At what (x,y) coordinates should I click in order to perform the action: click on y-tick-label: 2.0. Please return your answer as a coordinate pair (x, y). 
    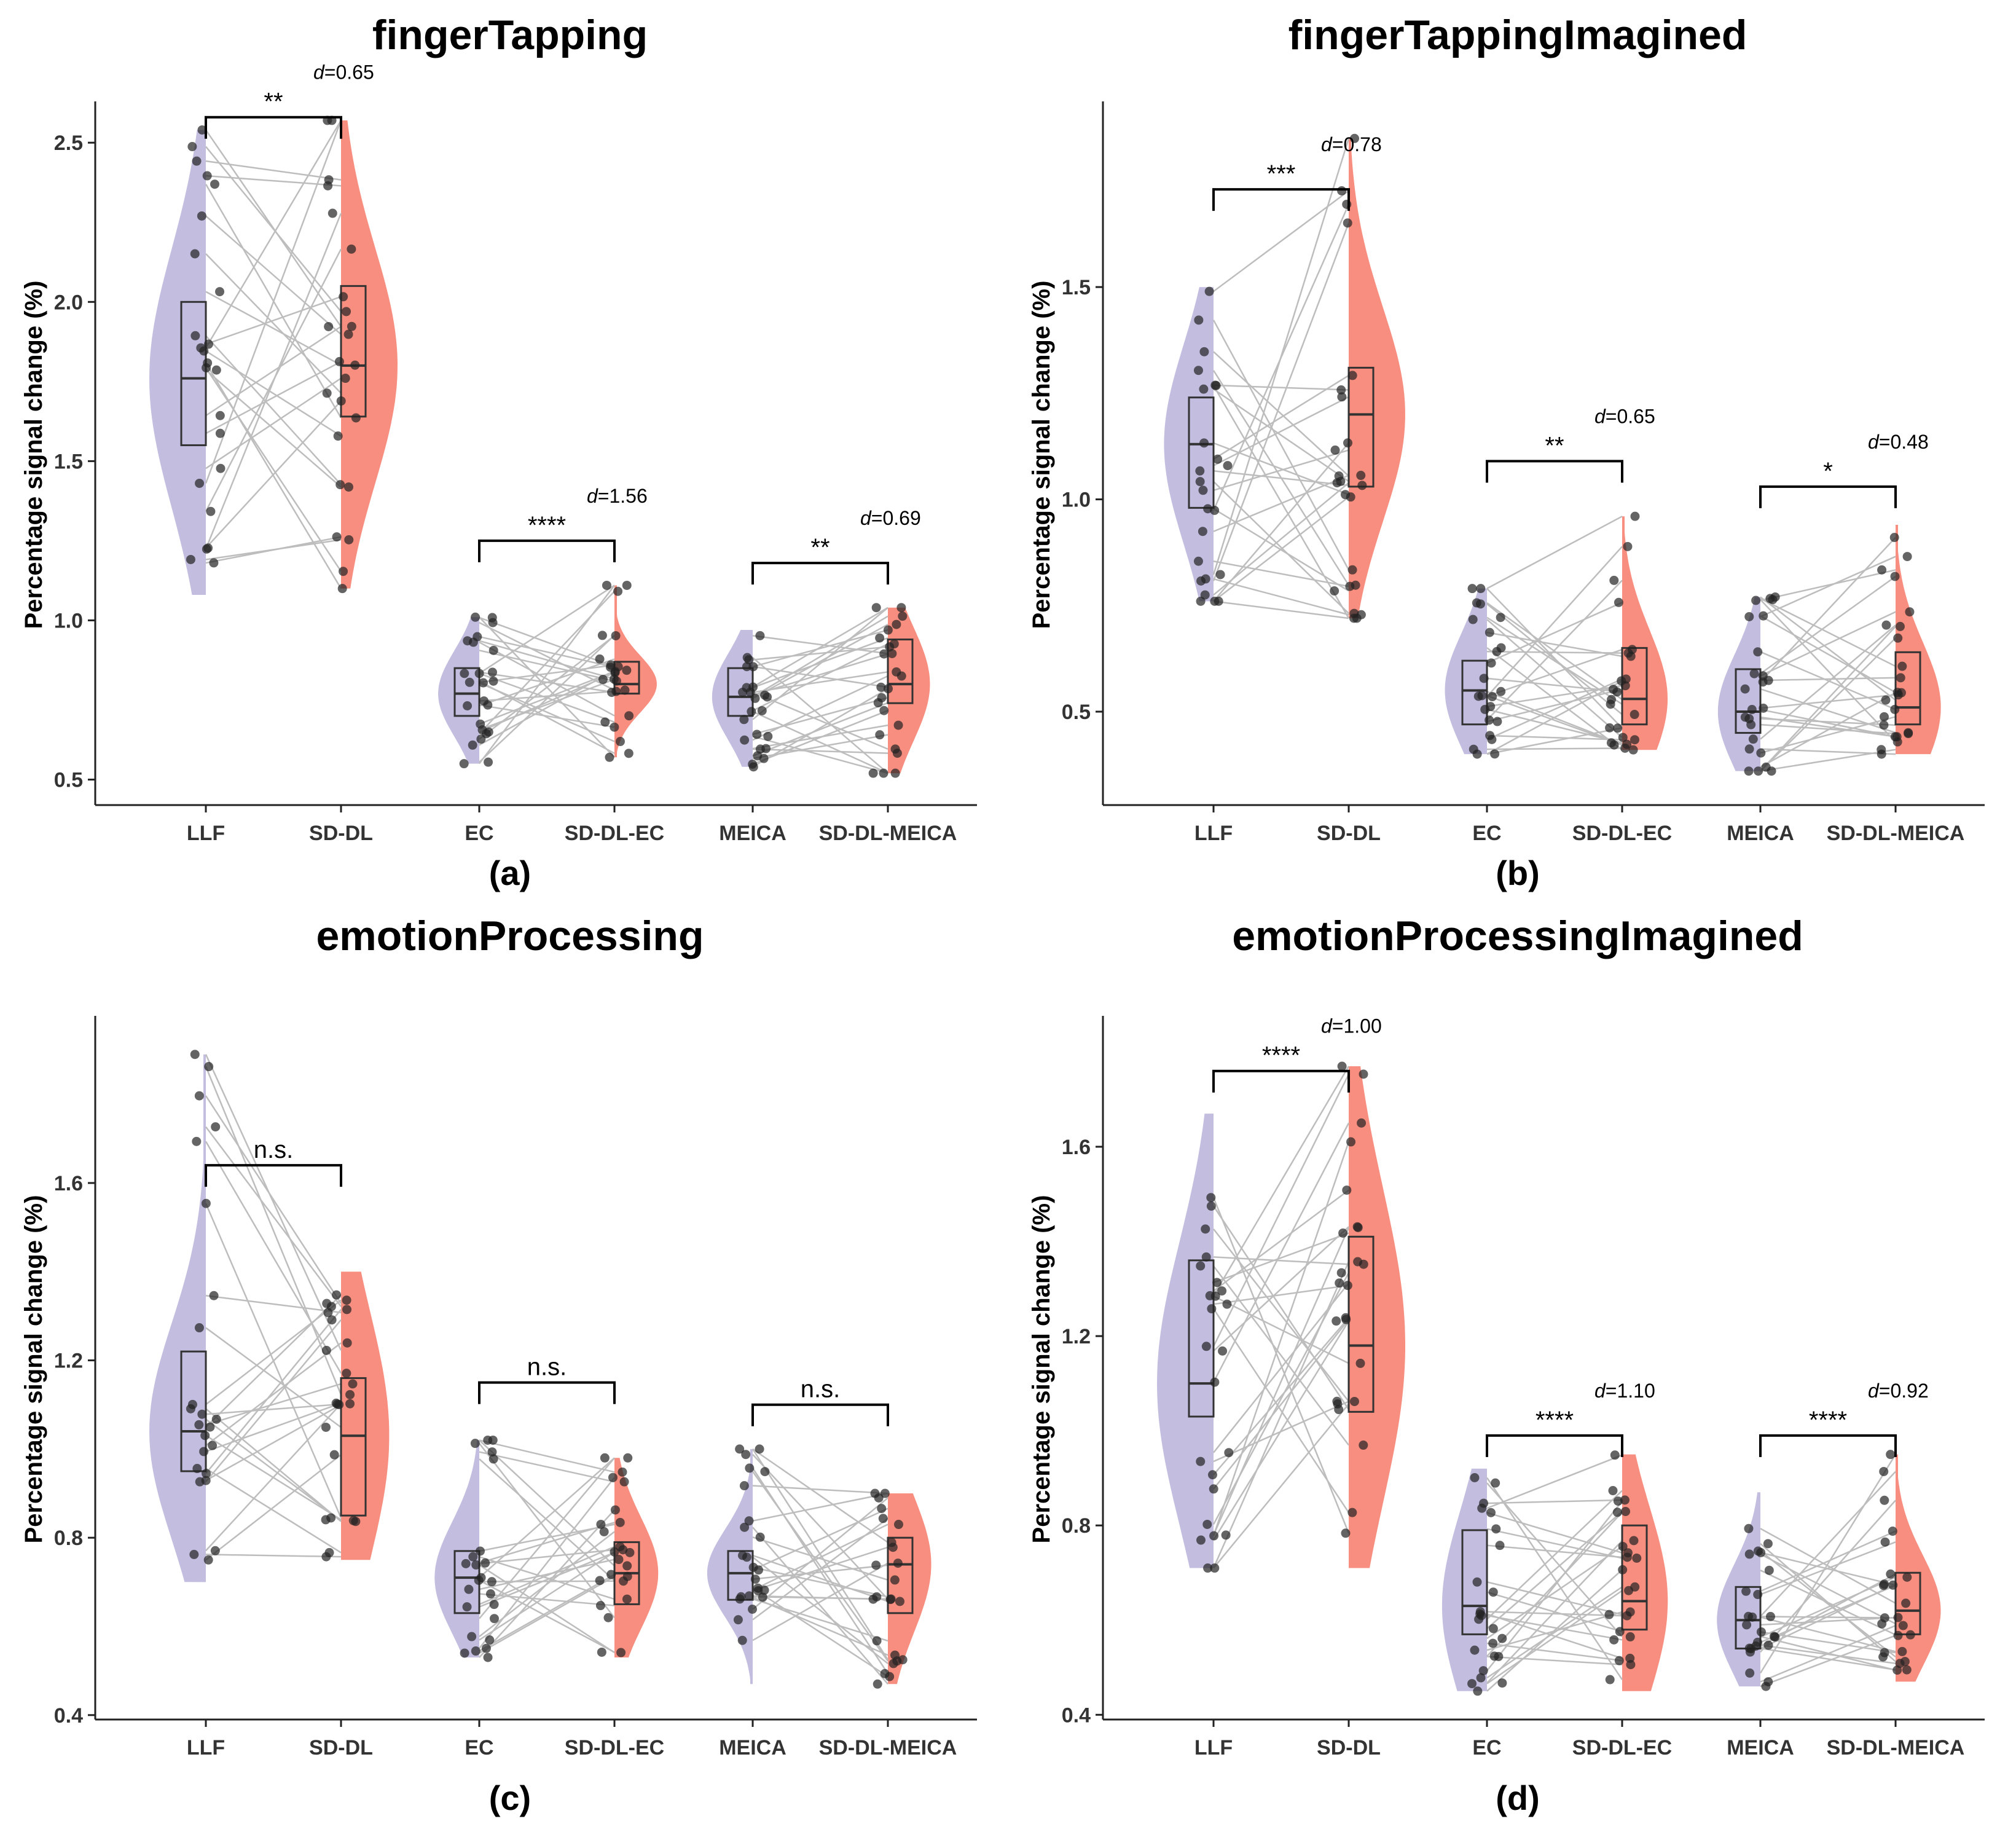
    Looking at the image, I should click on (68, 303).